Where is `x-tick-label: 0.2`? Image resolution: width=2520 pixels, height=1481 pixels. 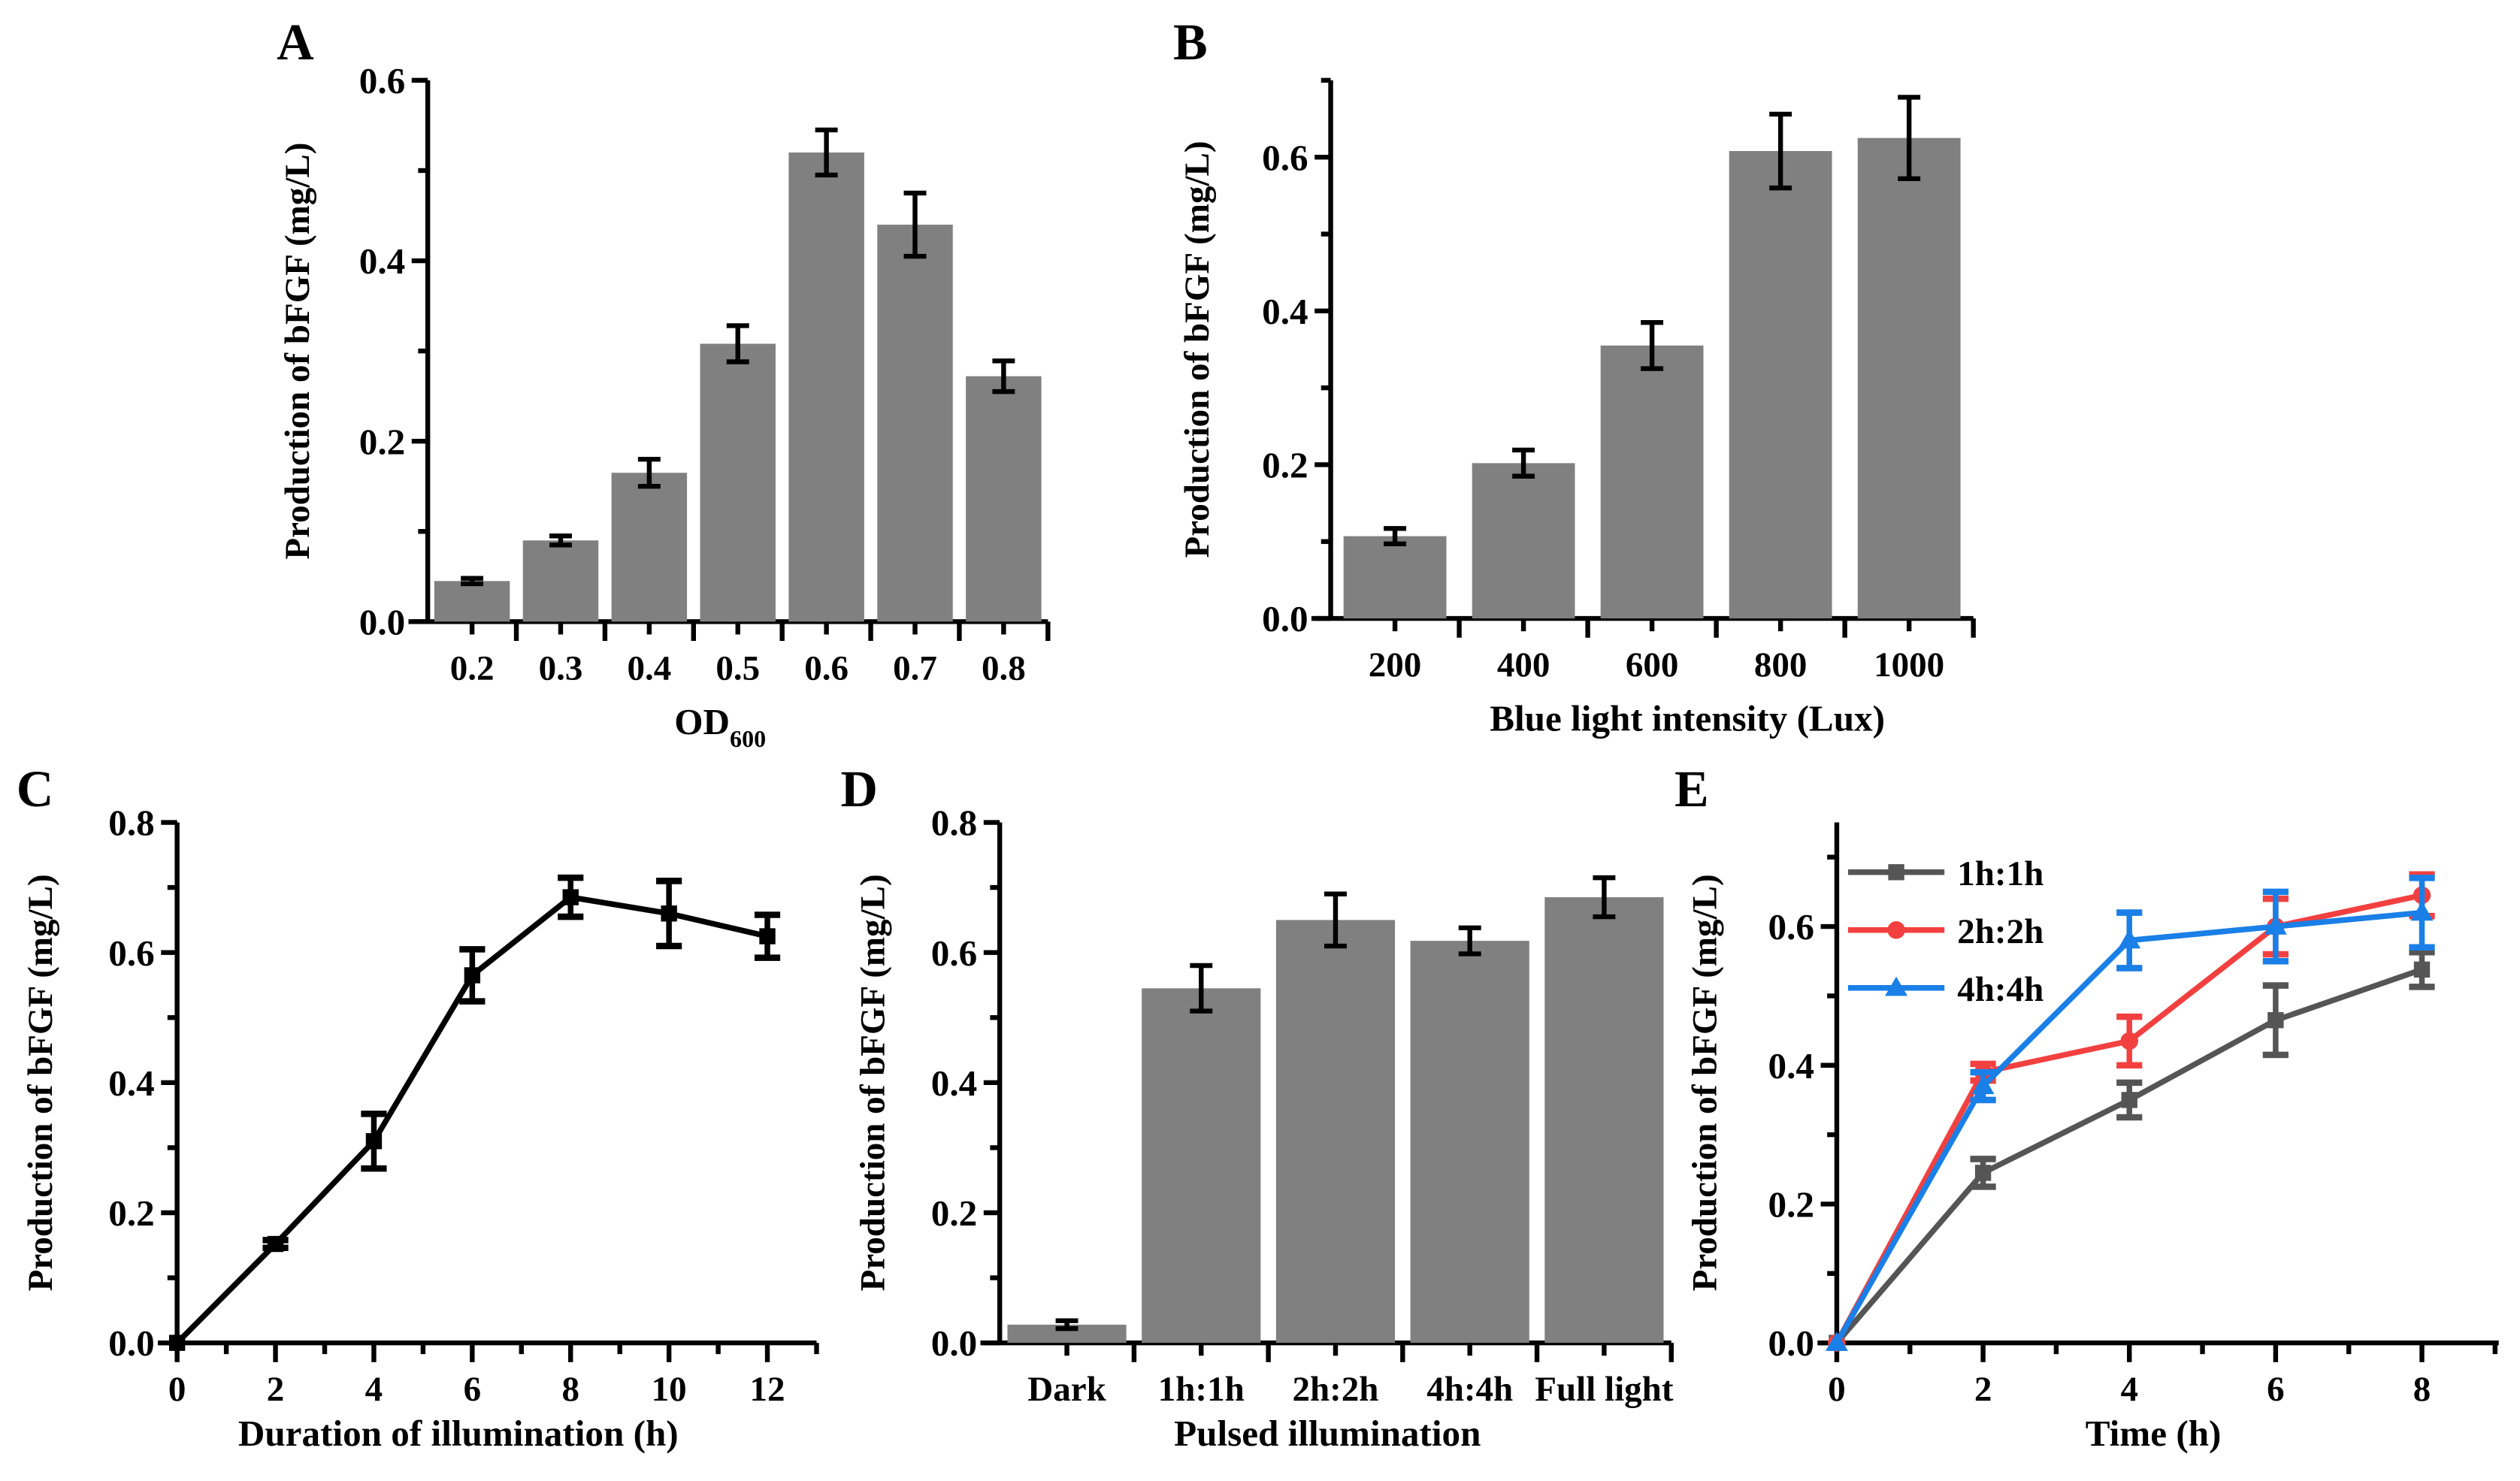 x-tick-label: 0.2 is located at coordinates (472, 668).